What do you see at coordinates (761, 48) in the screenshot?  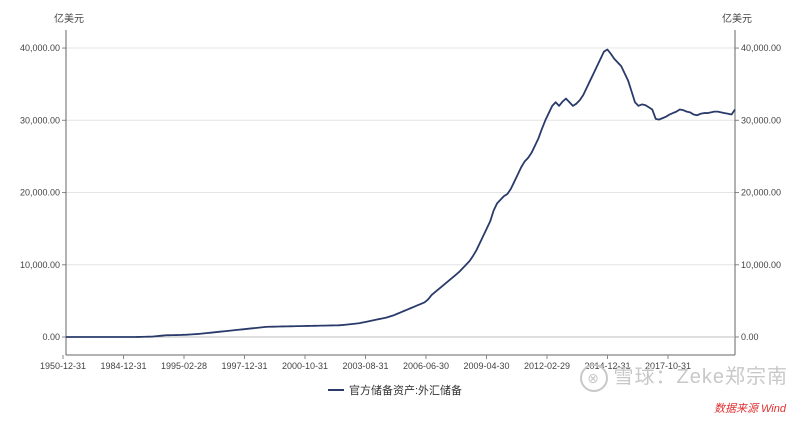 I see `y-tick-label-right: 40,000.00` at bounding box center [761, 48].